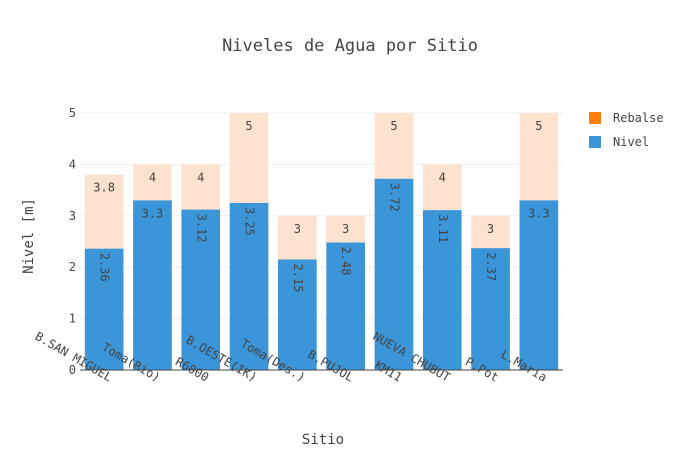 This screenshot has height=450, width=700. Describe the element at coordinates (250, 221) in the screenshot. I see `label-nivel: 3.25` at that location.